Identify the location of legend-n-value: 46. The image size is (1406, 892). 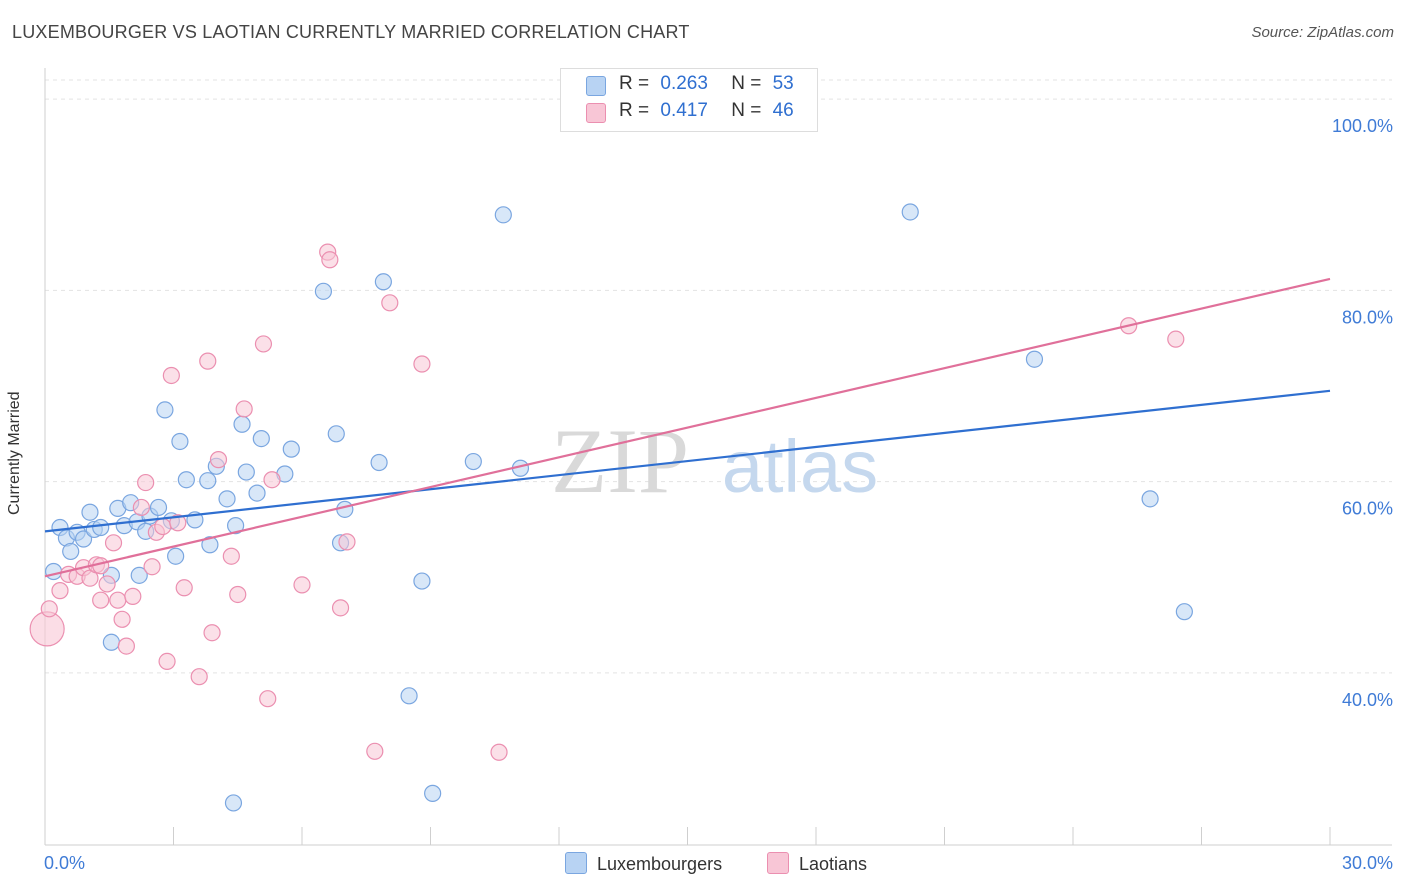
(783, 110).